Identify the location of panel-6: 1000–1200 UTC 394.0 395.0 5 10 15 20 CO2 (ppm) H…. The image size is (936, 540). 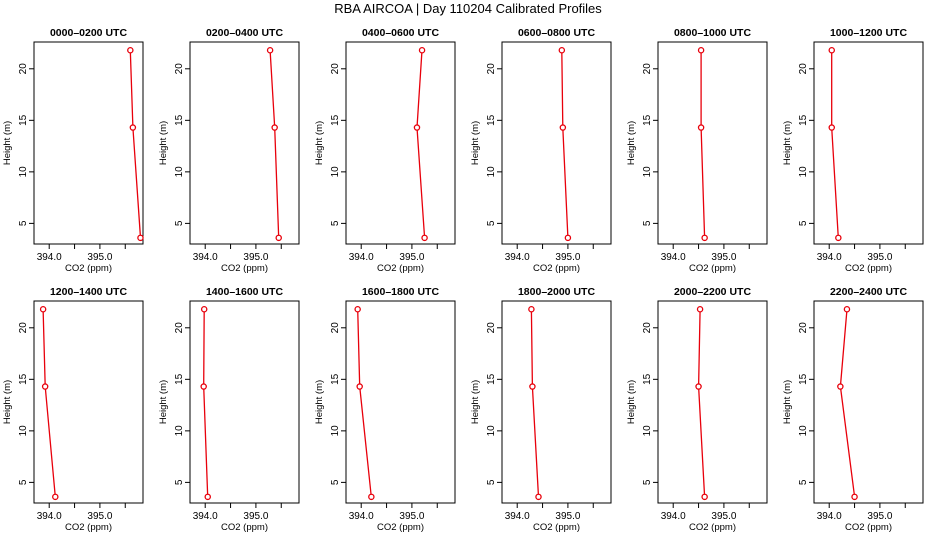
(853, 150).